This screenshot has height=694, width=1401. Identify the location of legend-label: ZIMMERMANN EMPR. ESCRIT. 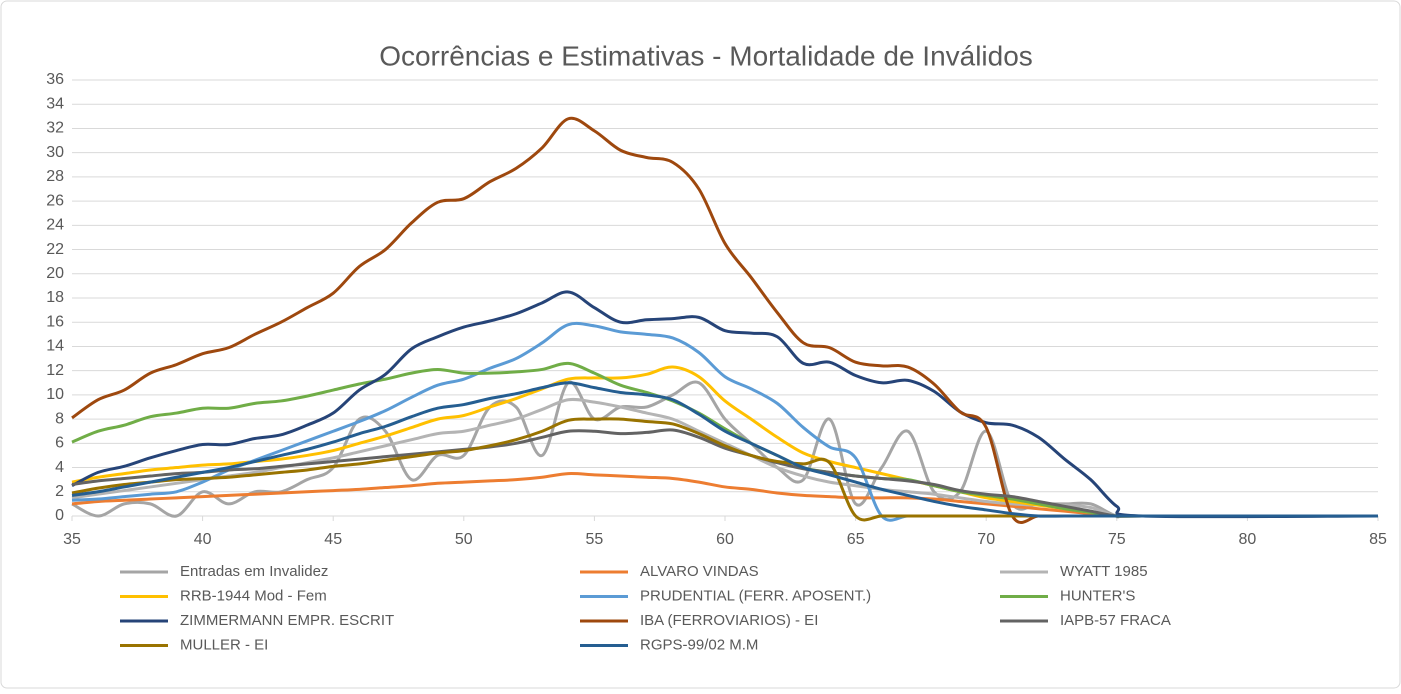
(287, 620).